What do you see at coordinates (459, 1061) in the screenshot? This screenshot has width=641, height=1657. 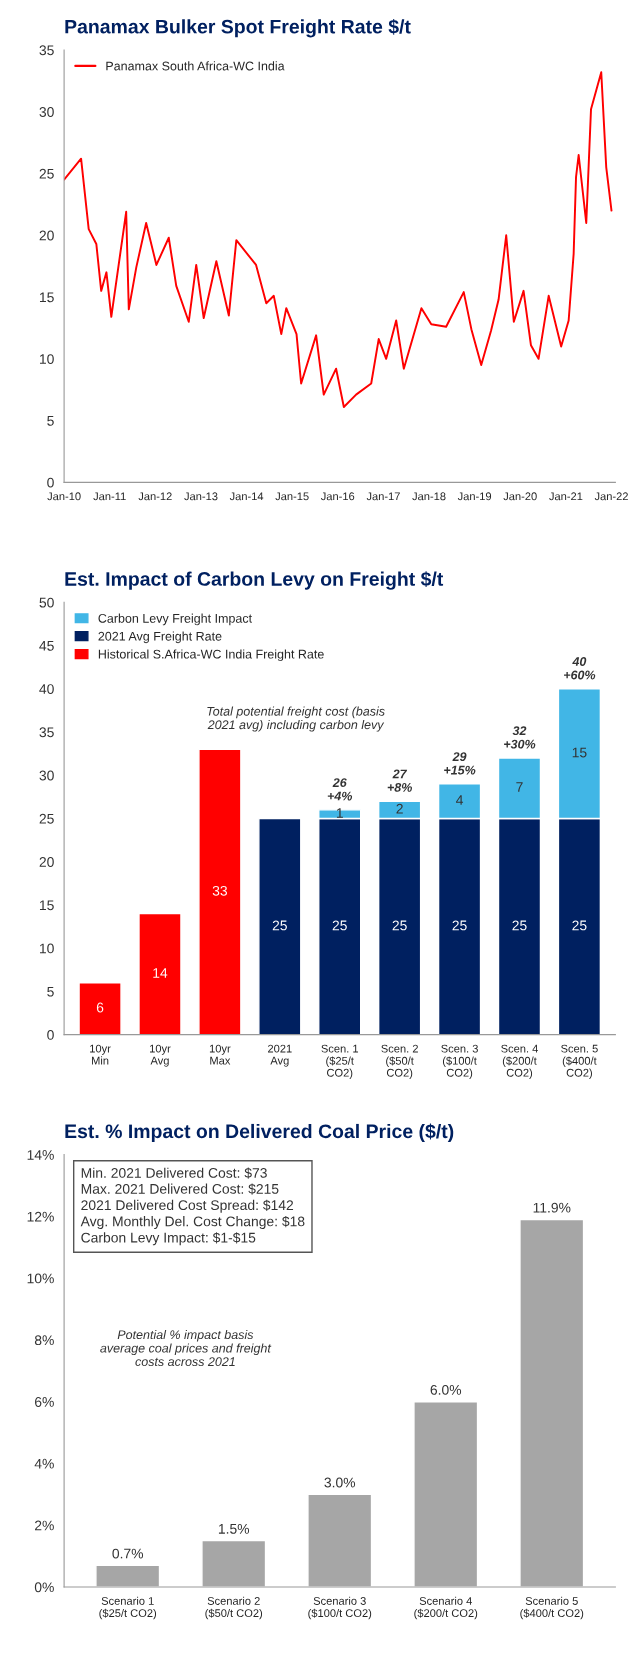 I see `x-tick-label: Scen. 3 ($100/t CO2)` at bounding box center [459, 1061].